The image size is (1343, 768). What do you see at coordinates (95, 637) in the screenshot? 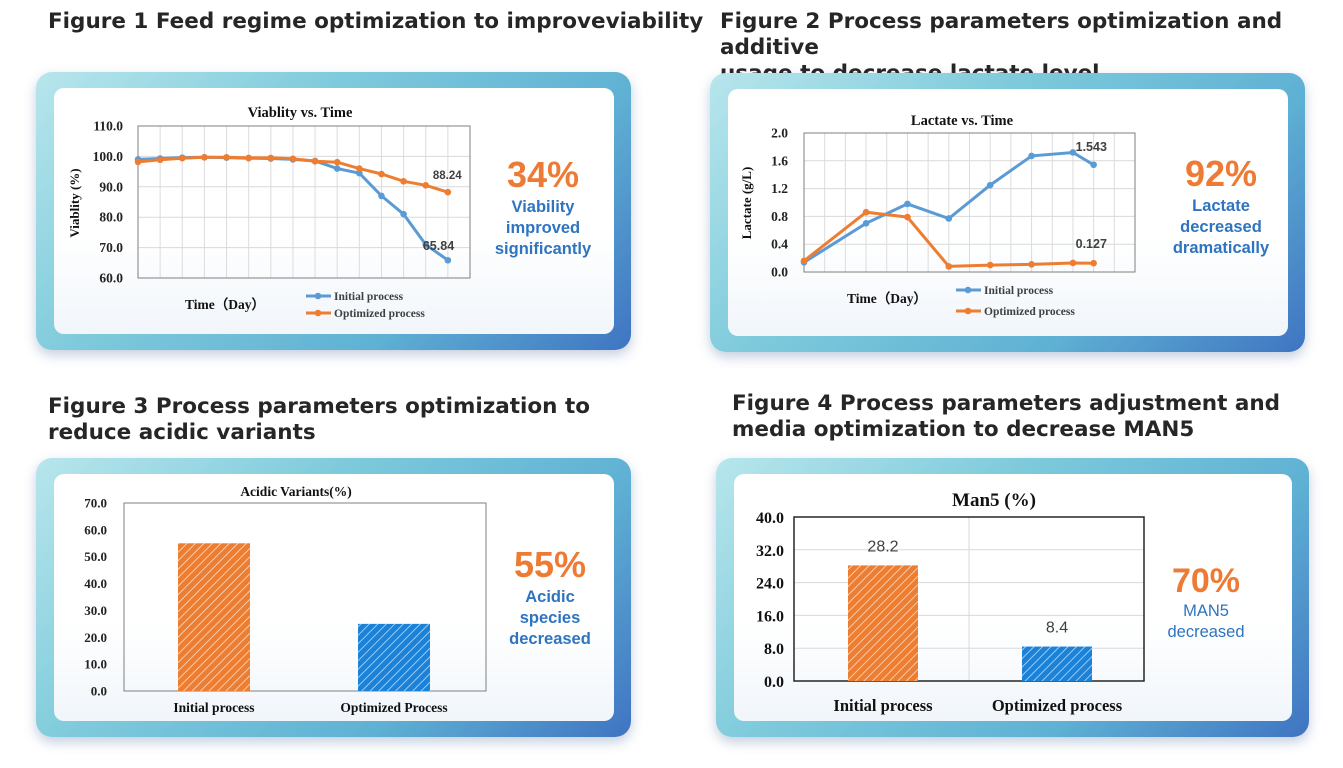
I see `y-tick-label: 20.0` at bounding box center [95, 637].